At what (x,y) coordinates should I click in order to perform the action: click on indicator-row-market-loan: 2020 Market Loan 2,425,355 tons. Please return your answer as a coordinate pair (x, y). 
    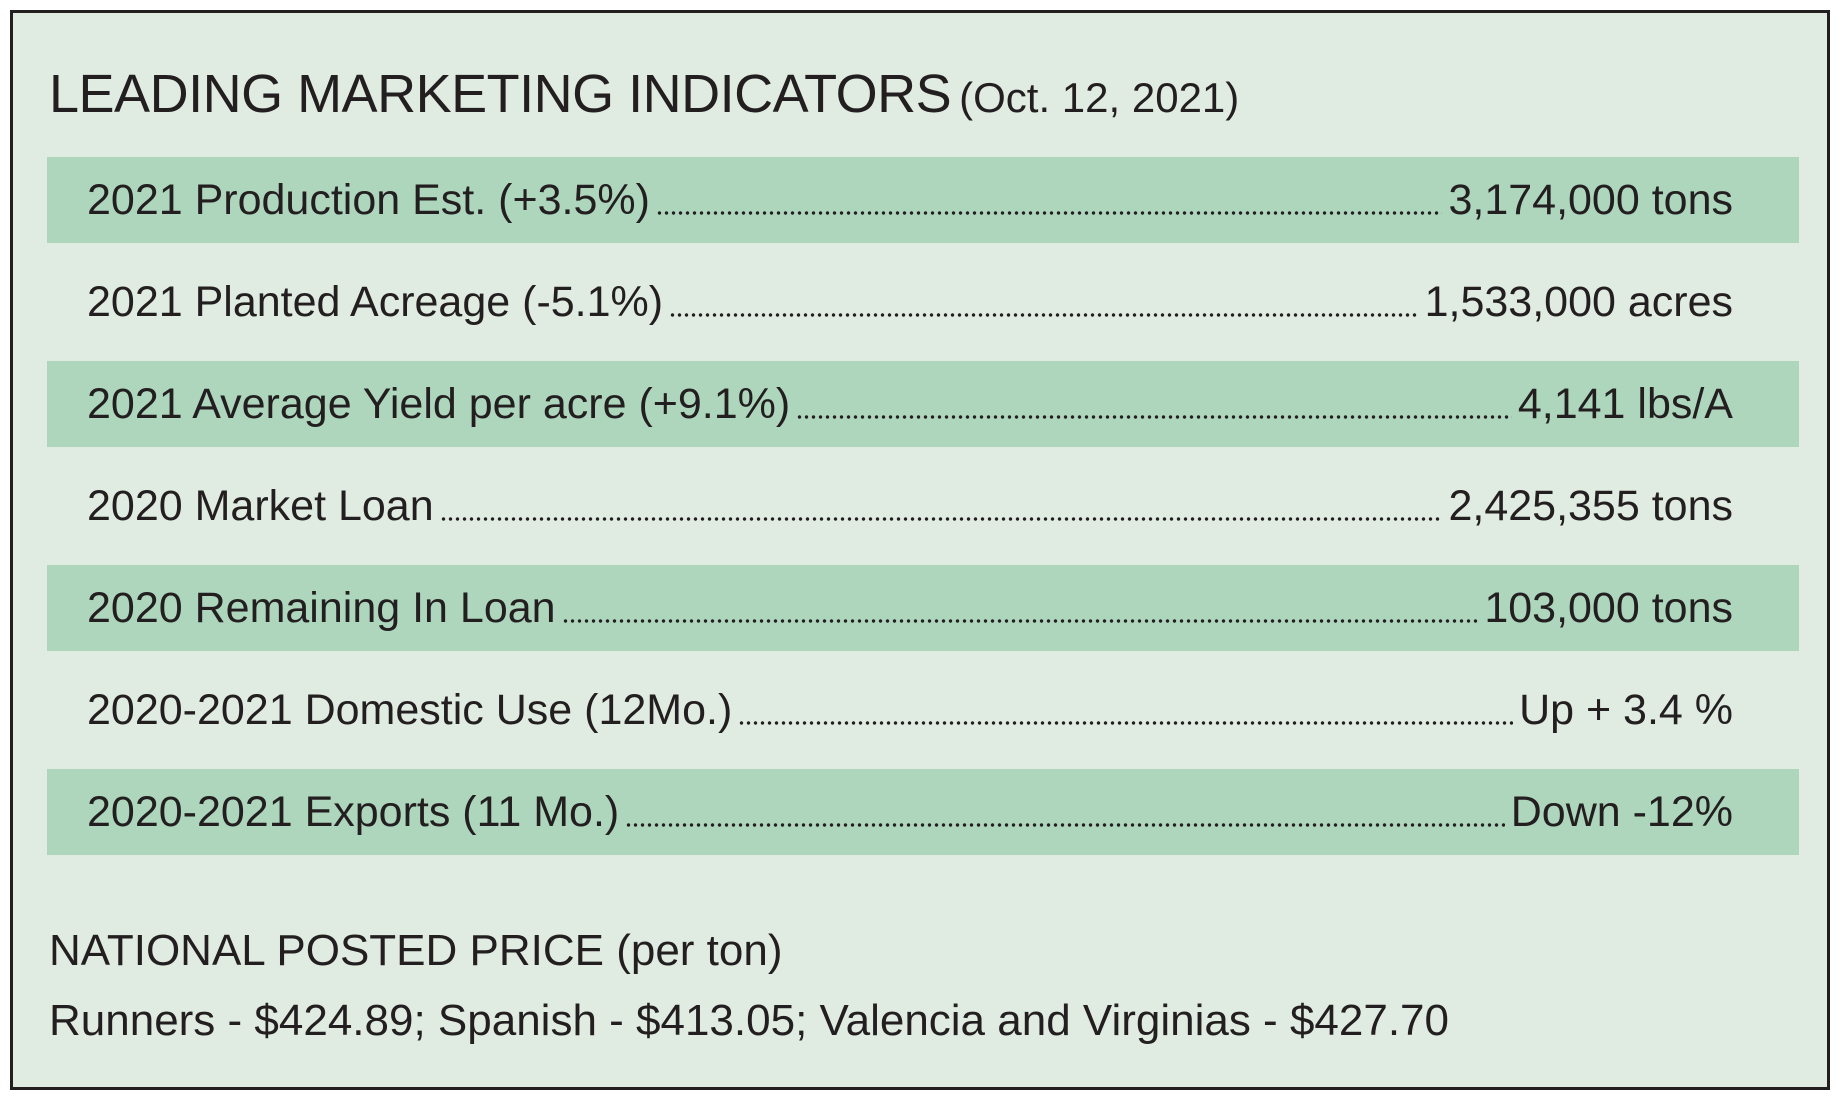
    Looking at the image, I should click on (923, 506).